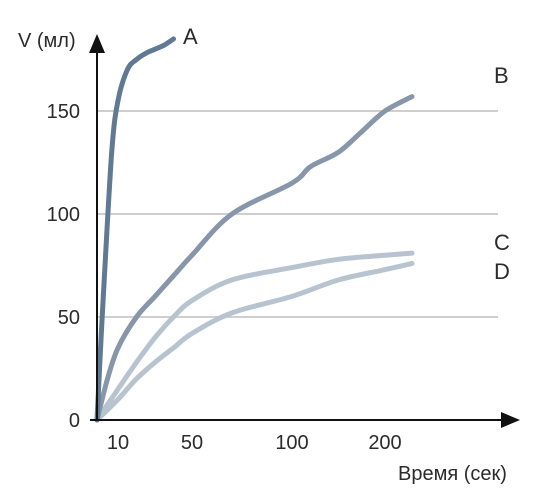 This screenshot has width=555, height=498. Describe the element at coordinates (69, 318) in the screenshot. I see `y-tick-label: 50` at that location.